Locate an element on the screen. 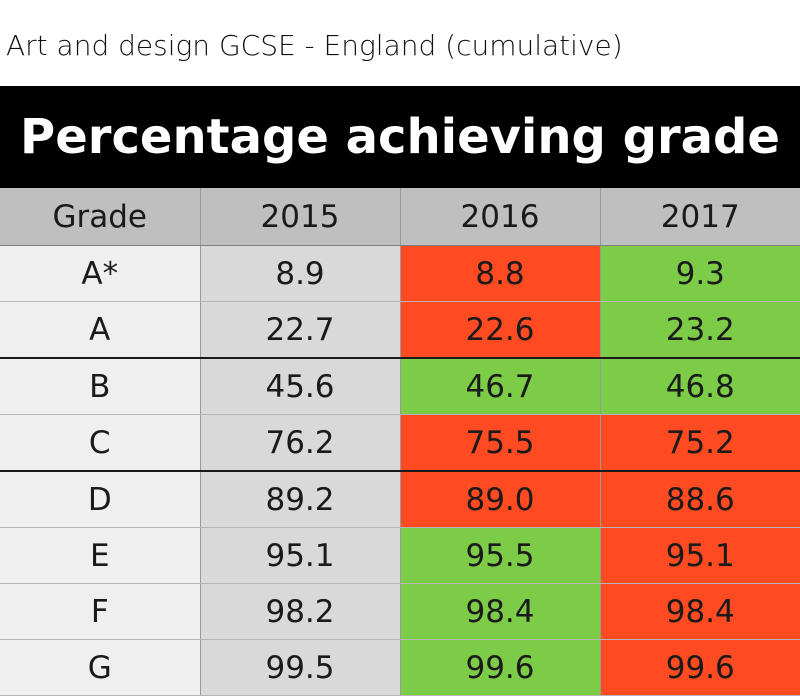 The width and height of the screenshot is (800, 696). table-row: G 99.5 99.6 99.6 is located at coordinates (400, 667).